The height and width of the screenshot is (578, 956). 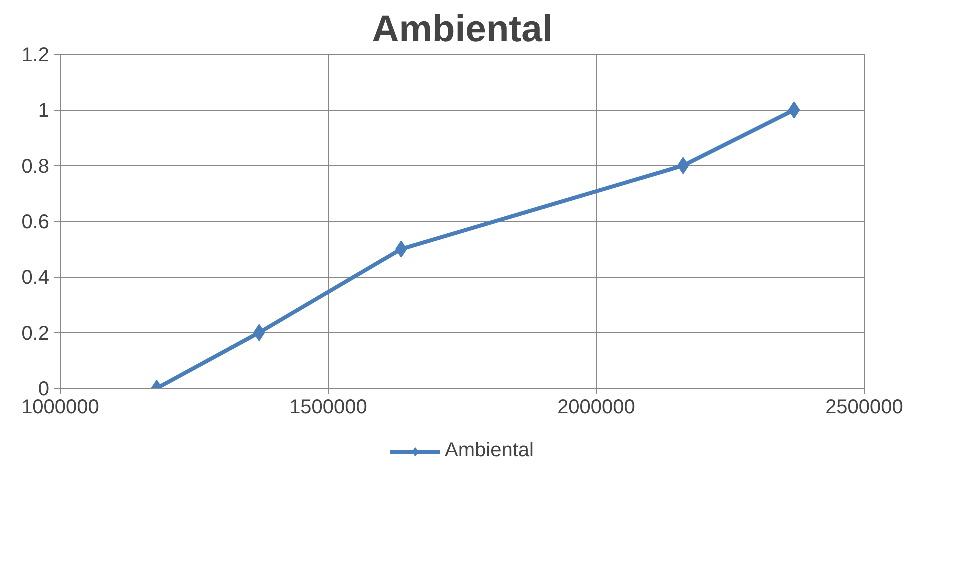 I want to click on y-tick-label: 1, so click(x=44, y=111).